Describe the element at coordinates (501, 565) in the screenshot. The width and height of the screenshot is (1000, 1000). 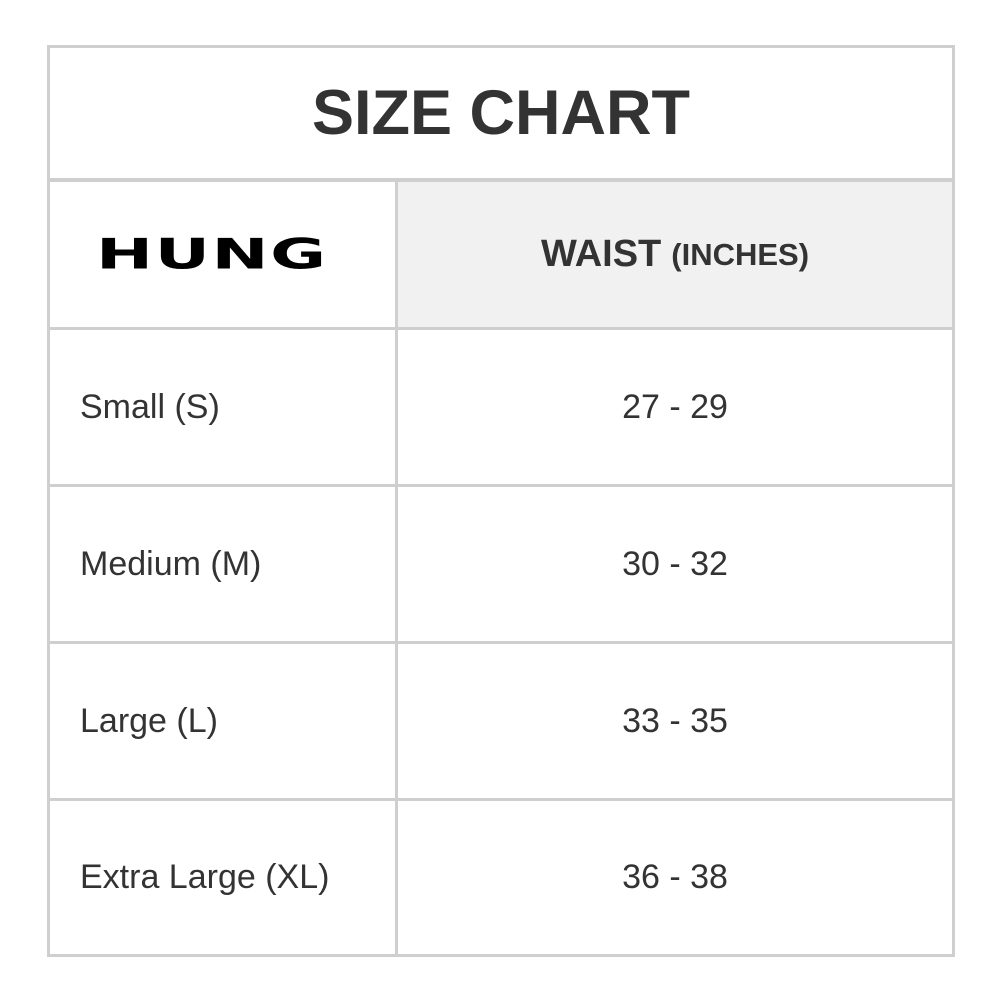
I see `table-row: Medium (M) 30 - 32` at that location.